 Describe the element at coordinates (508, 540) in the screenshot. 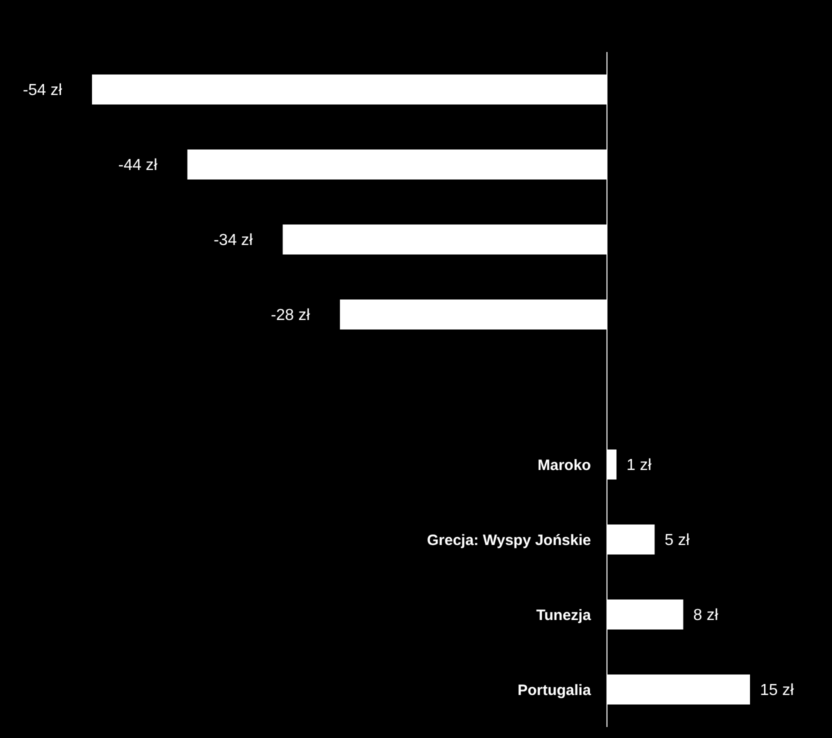

I see `y-tick-label: Grecja: Wyspy Jońskie` at that location.